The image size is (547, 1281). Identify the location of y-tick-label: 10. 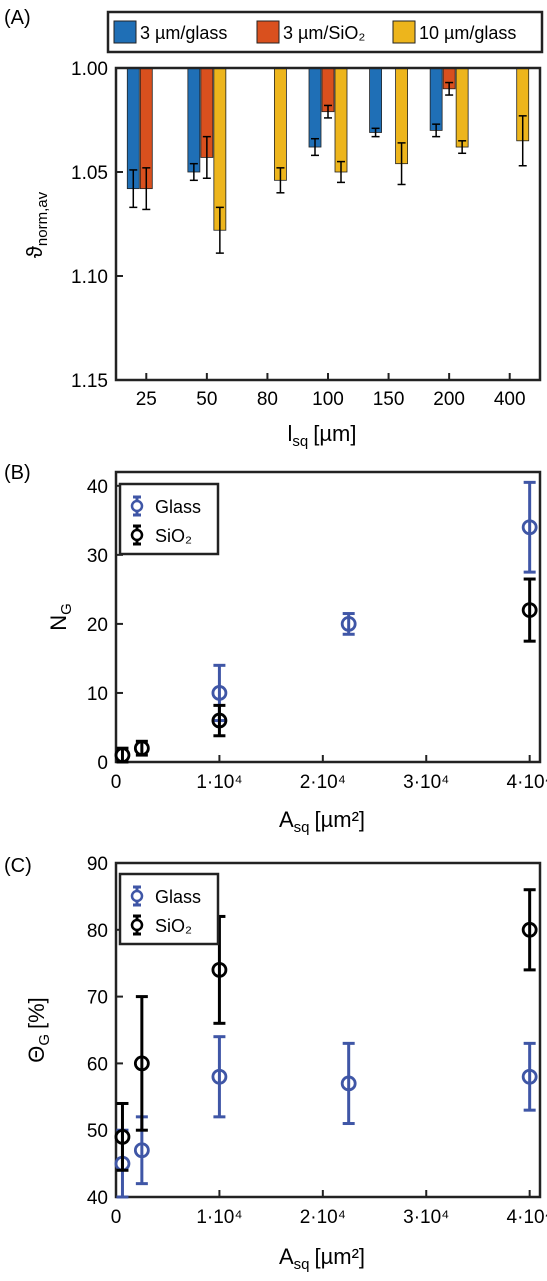
(97, 694).